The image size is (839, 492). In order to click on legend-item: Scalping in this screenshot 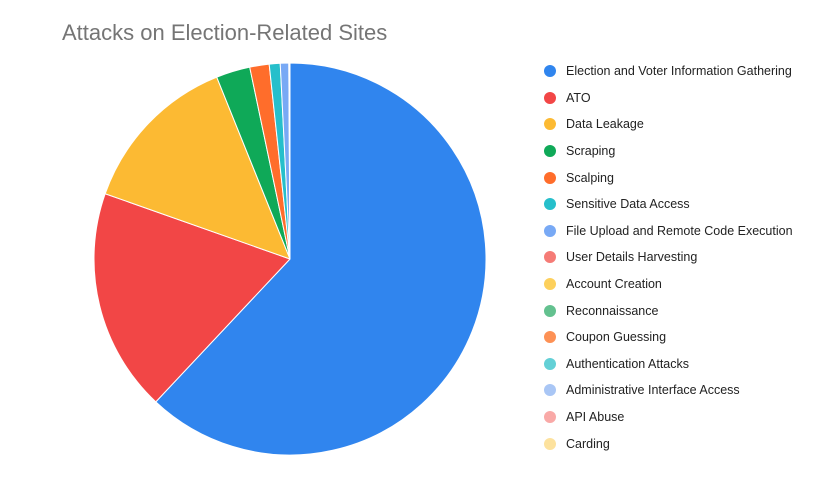, I will do `click(689, 177)`.